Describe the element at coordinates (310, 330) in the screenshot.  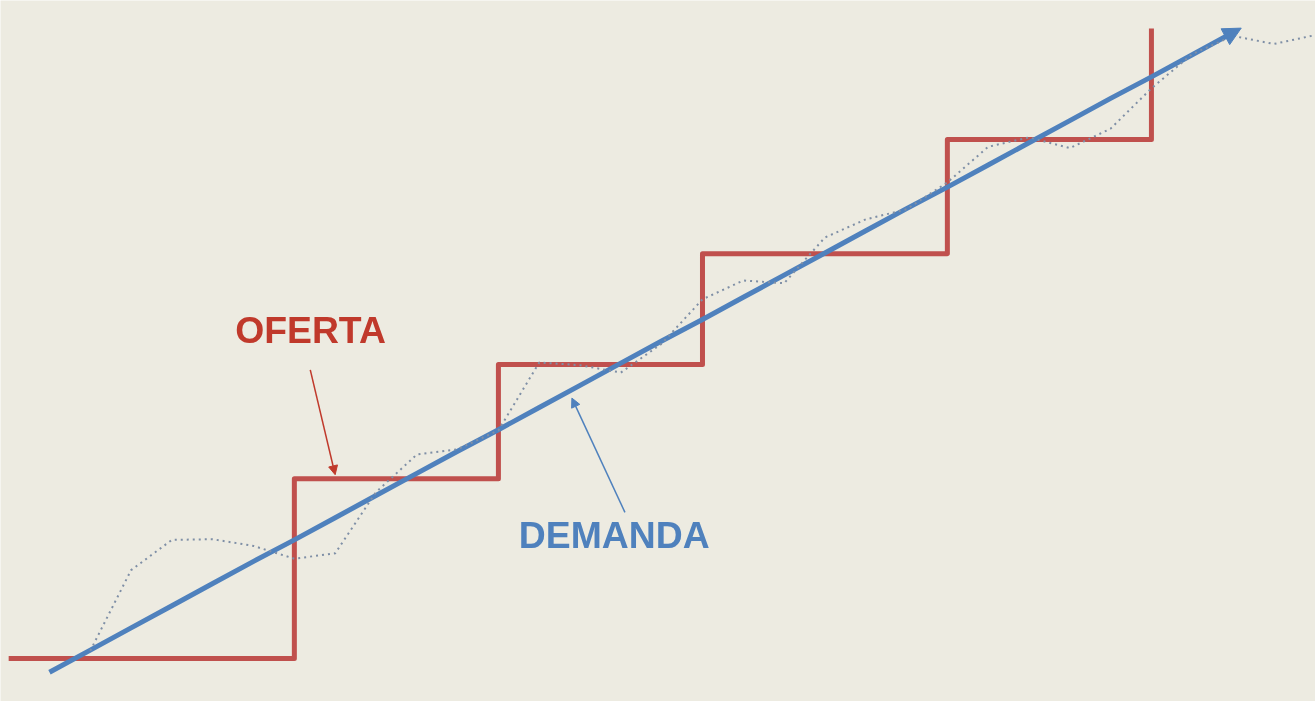
I see `text: OFERTA` at that location.